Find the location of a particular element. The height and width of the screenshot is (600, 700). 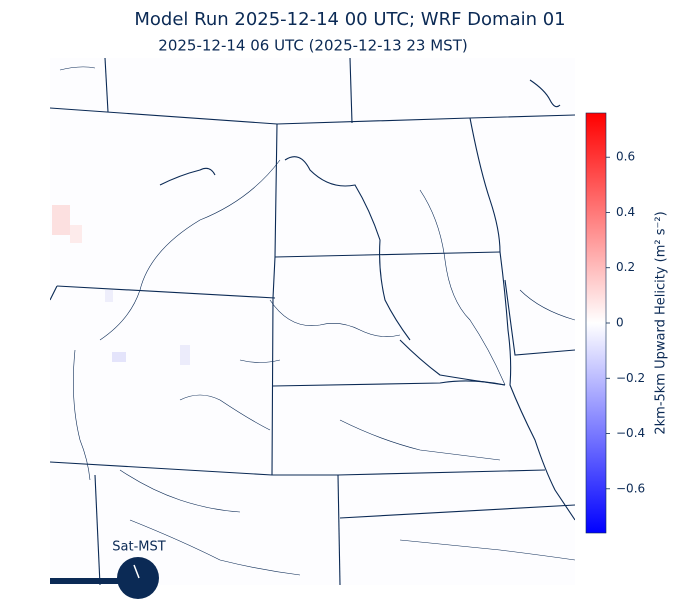

colorbar-tick-label: −0.4 is located at coordinates (630, 433).